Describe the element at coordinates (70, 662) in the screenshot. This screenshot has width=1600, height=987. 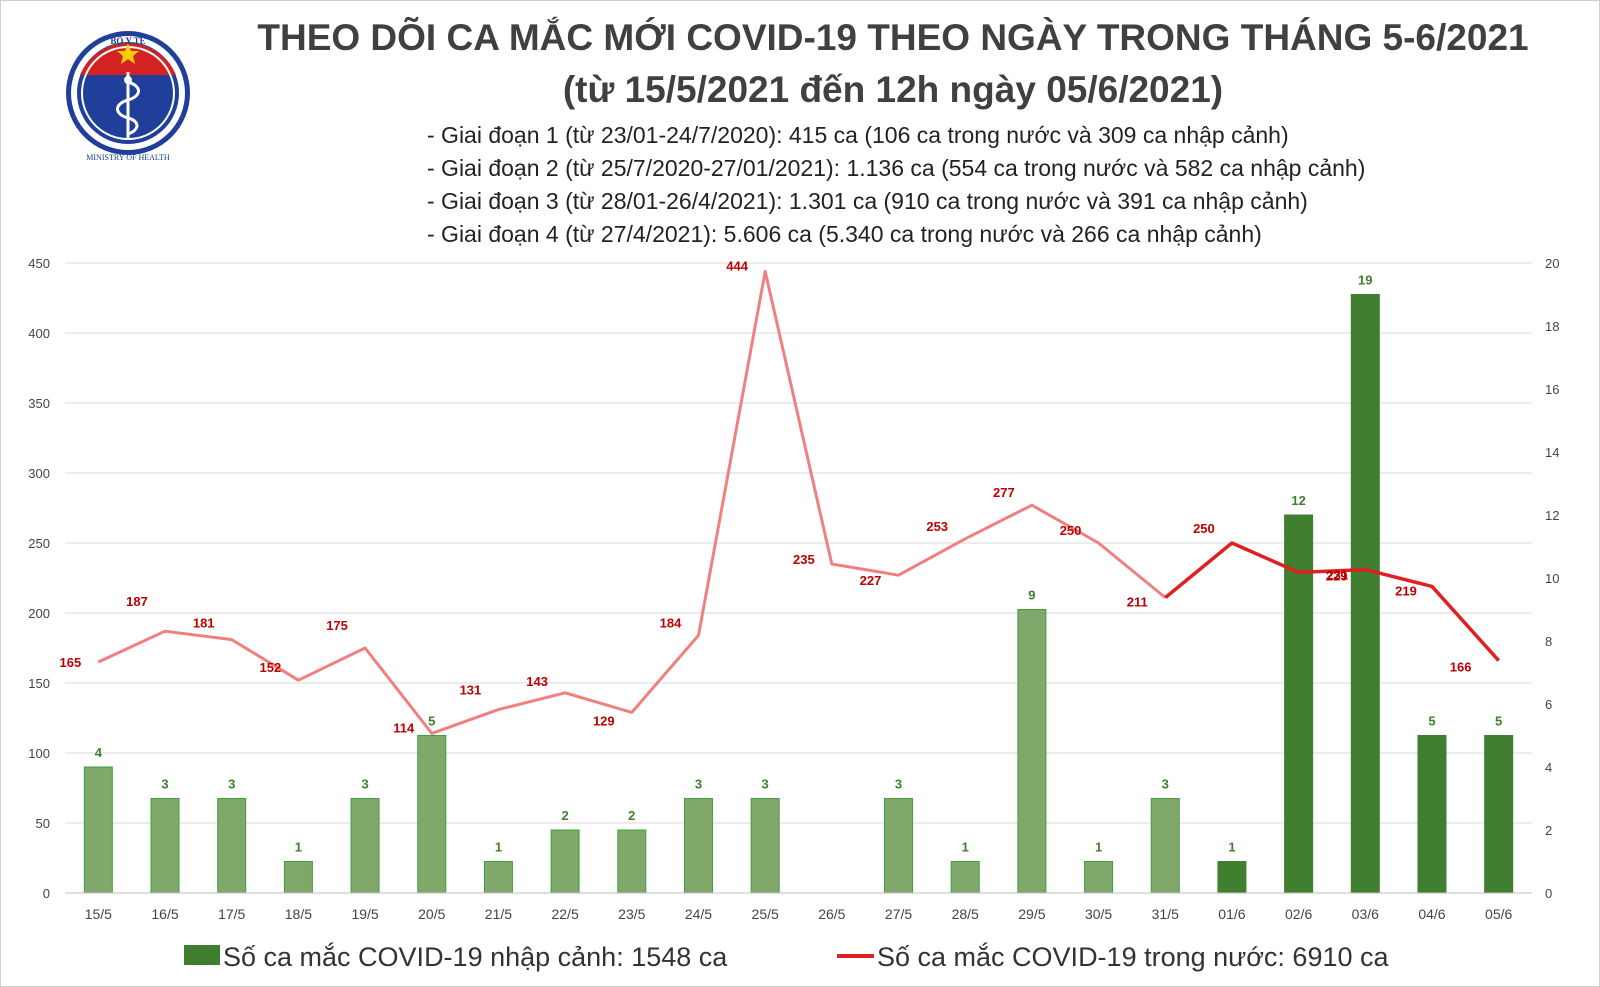
I see `line-value-label: 165` at that location.